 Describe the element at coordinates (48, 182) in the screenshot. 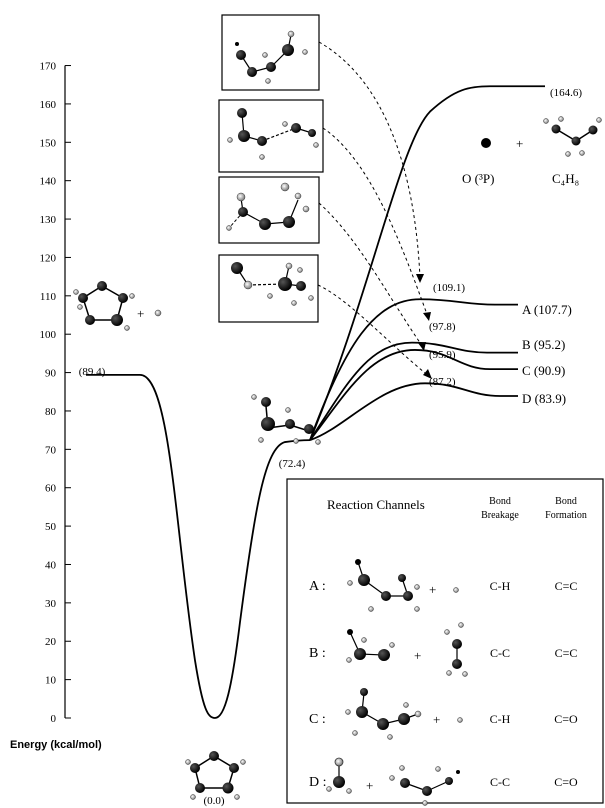

I see `y-tick-label: 140` at that location.